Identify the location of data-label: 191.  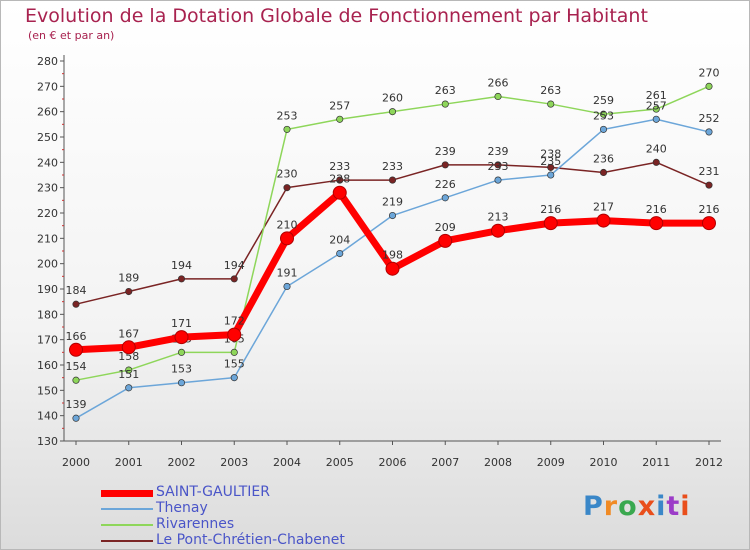
(287, 272).